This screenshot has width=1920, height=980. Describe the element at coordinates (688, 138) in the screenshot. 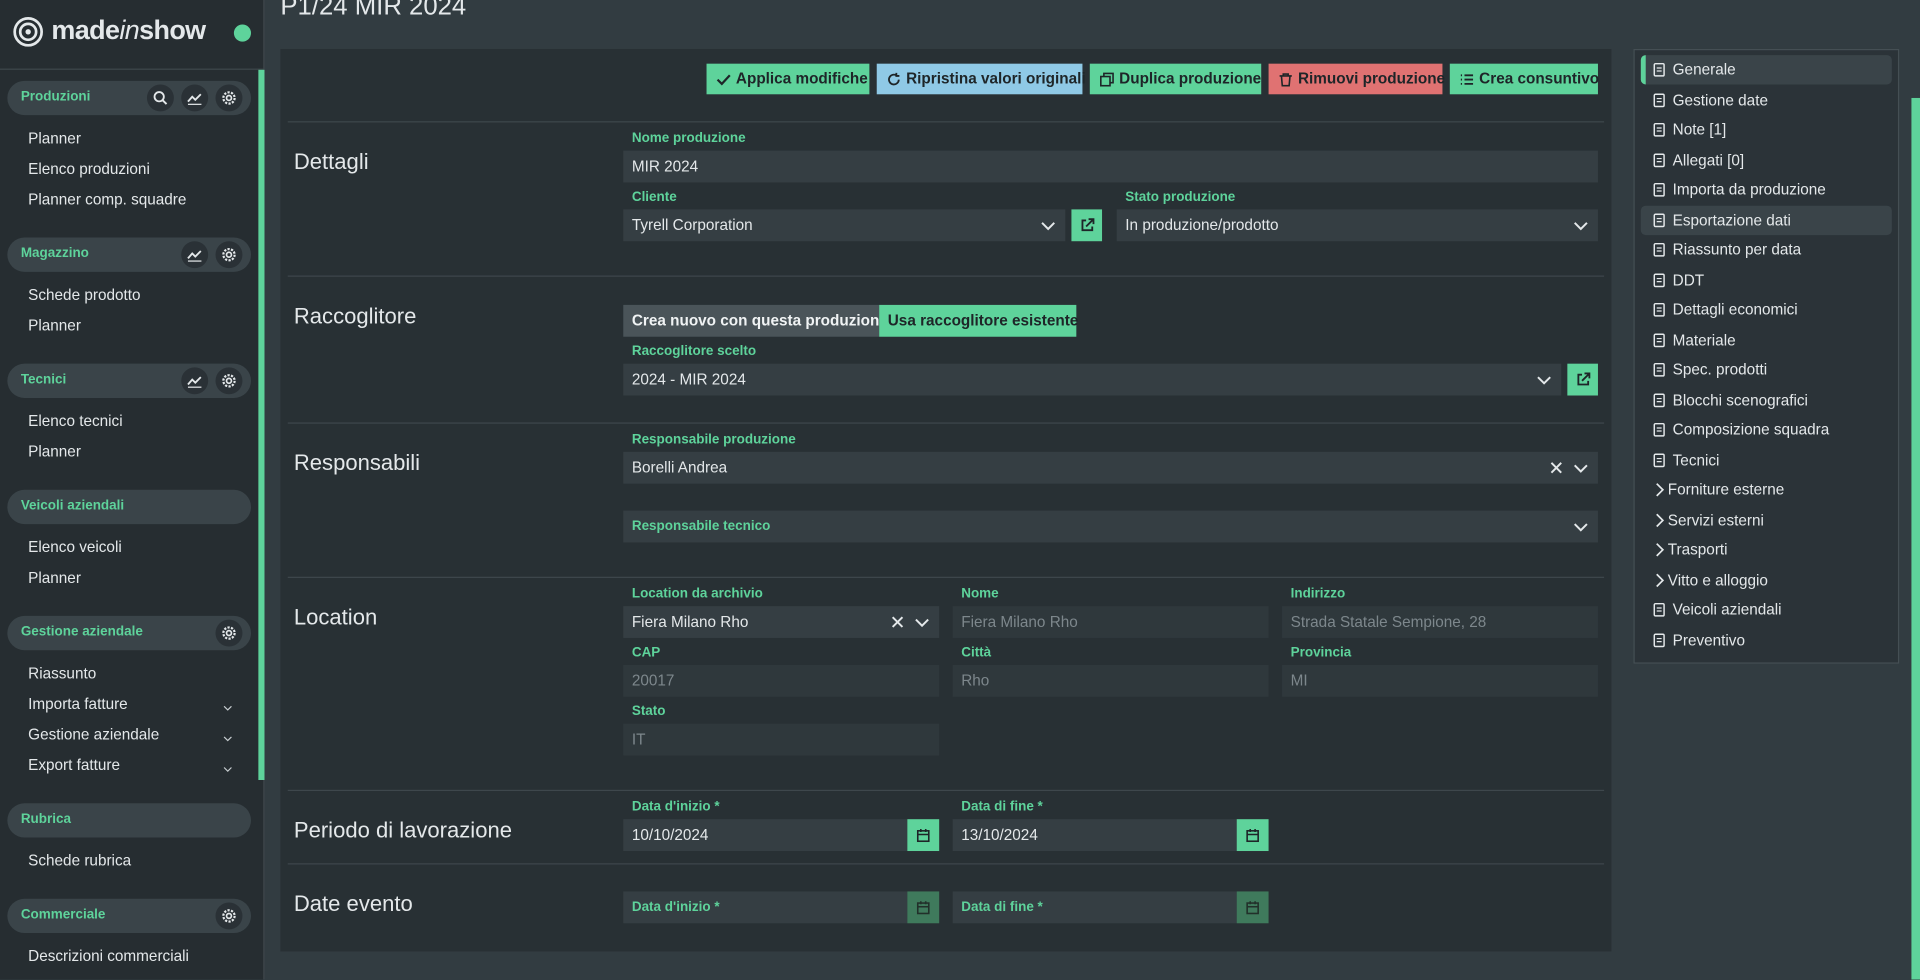

I see `field-label: Nome produzione` at that location.